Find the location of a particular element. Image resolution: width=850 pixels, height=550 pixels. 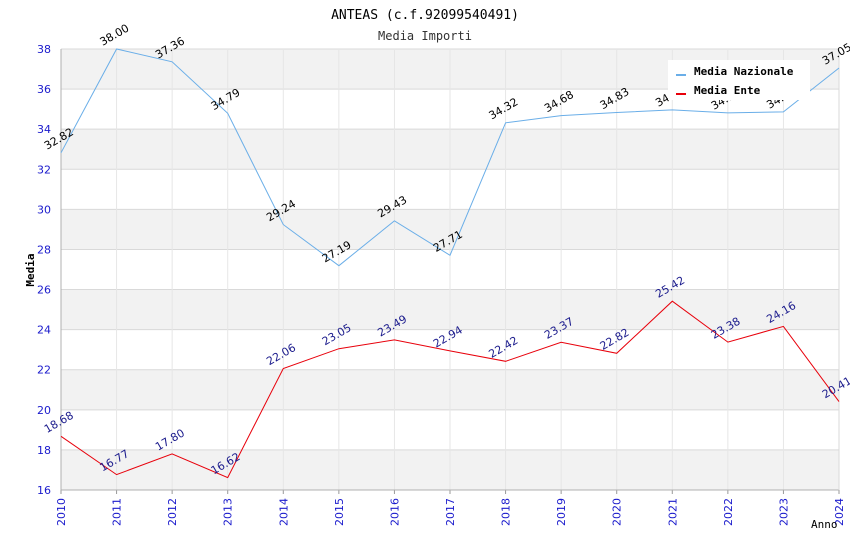

x-tick-label: 2020 is located at coordinates (617, 512).